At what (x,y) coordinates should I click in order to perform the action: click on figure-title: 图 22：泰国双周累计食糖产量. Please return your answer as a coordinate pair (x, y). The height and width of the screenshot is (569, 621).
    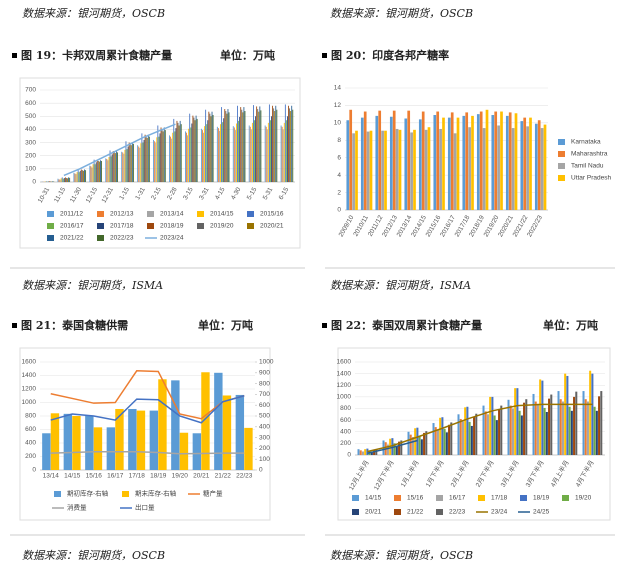
    Looking at the image, I should click on (406, 325).